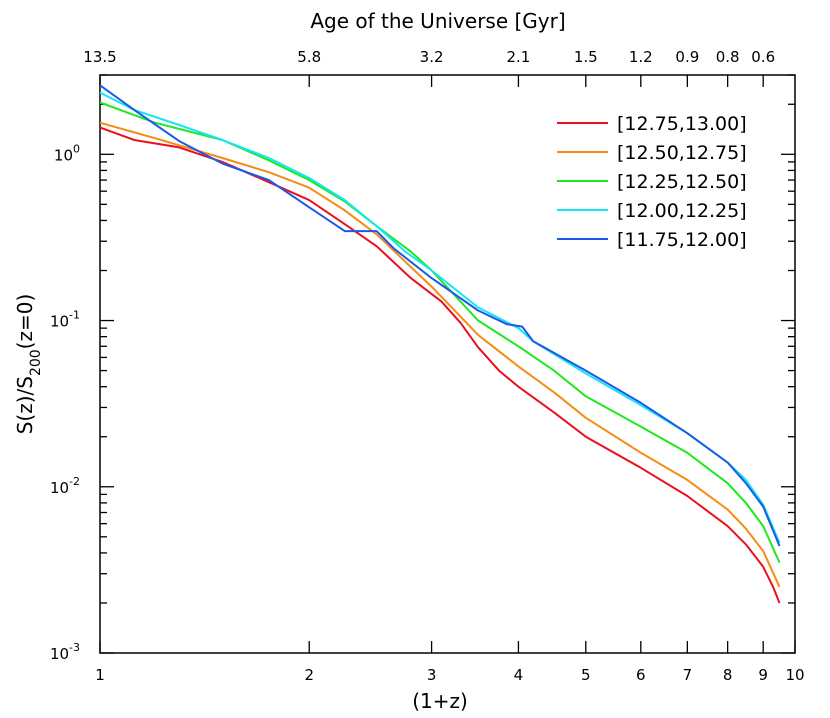 The height and width of the screenshot is (718, 830). I want to click on y-axis-title: S(z)/S200(z=0), so click(28, 364).